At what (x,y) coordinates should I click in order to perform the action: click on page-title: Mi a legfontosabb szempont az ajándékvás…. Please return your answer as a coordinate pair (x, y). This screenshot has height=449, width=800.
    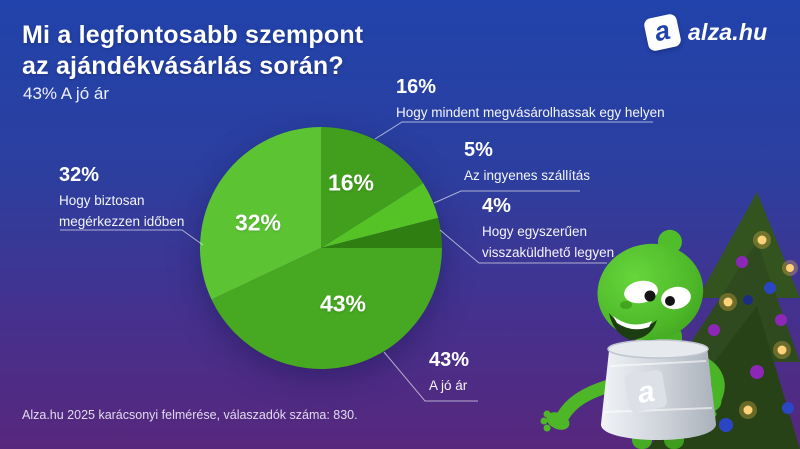
    Looking at the image, I should click on (192, 50).